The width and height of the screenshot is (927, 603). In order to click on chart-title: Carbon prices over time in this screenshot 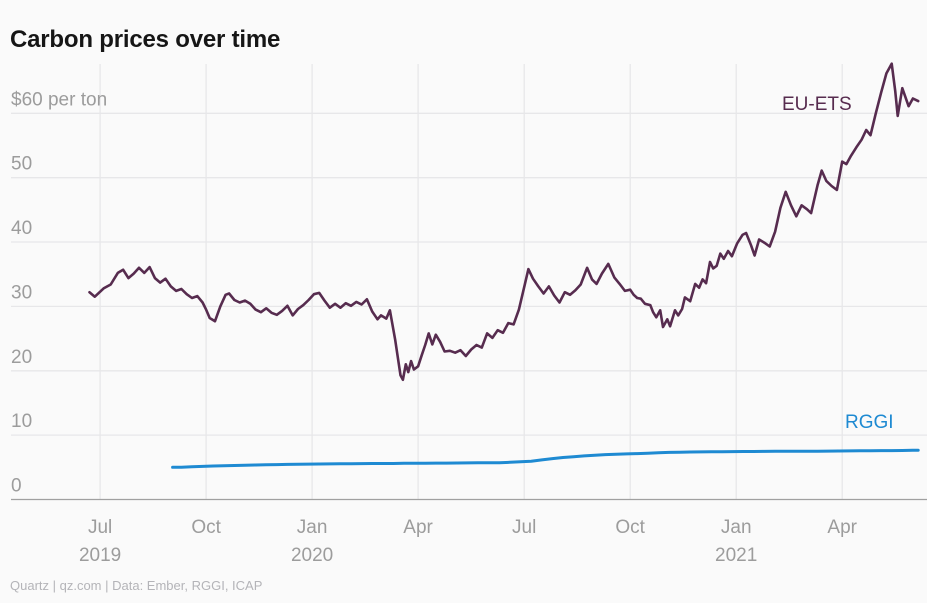, I will do `click(145, 40)`.